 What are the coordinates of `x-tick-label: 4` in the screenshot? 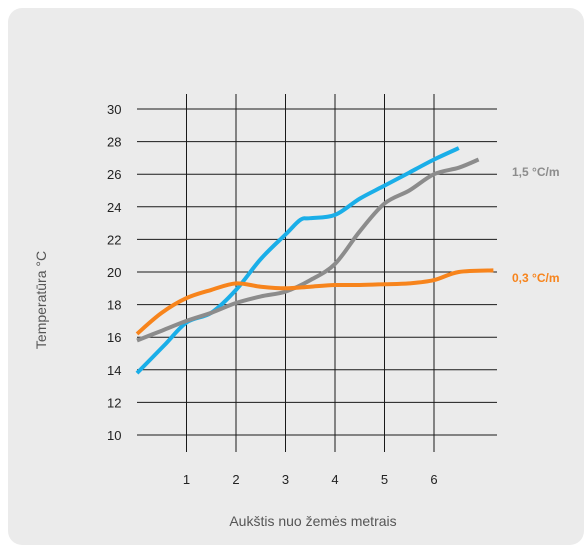 It's located at (334, 479).